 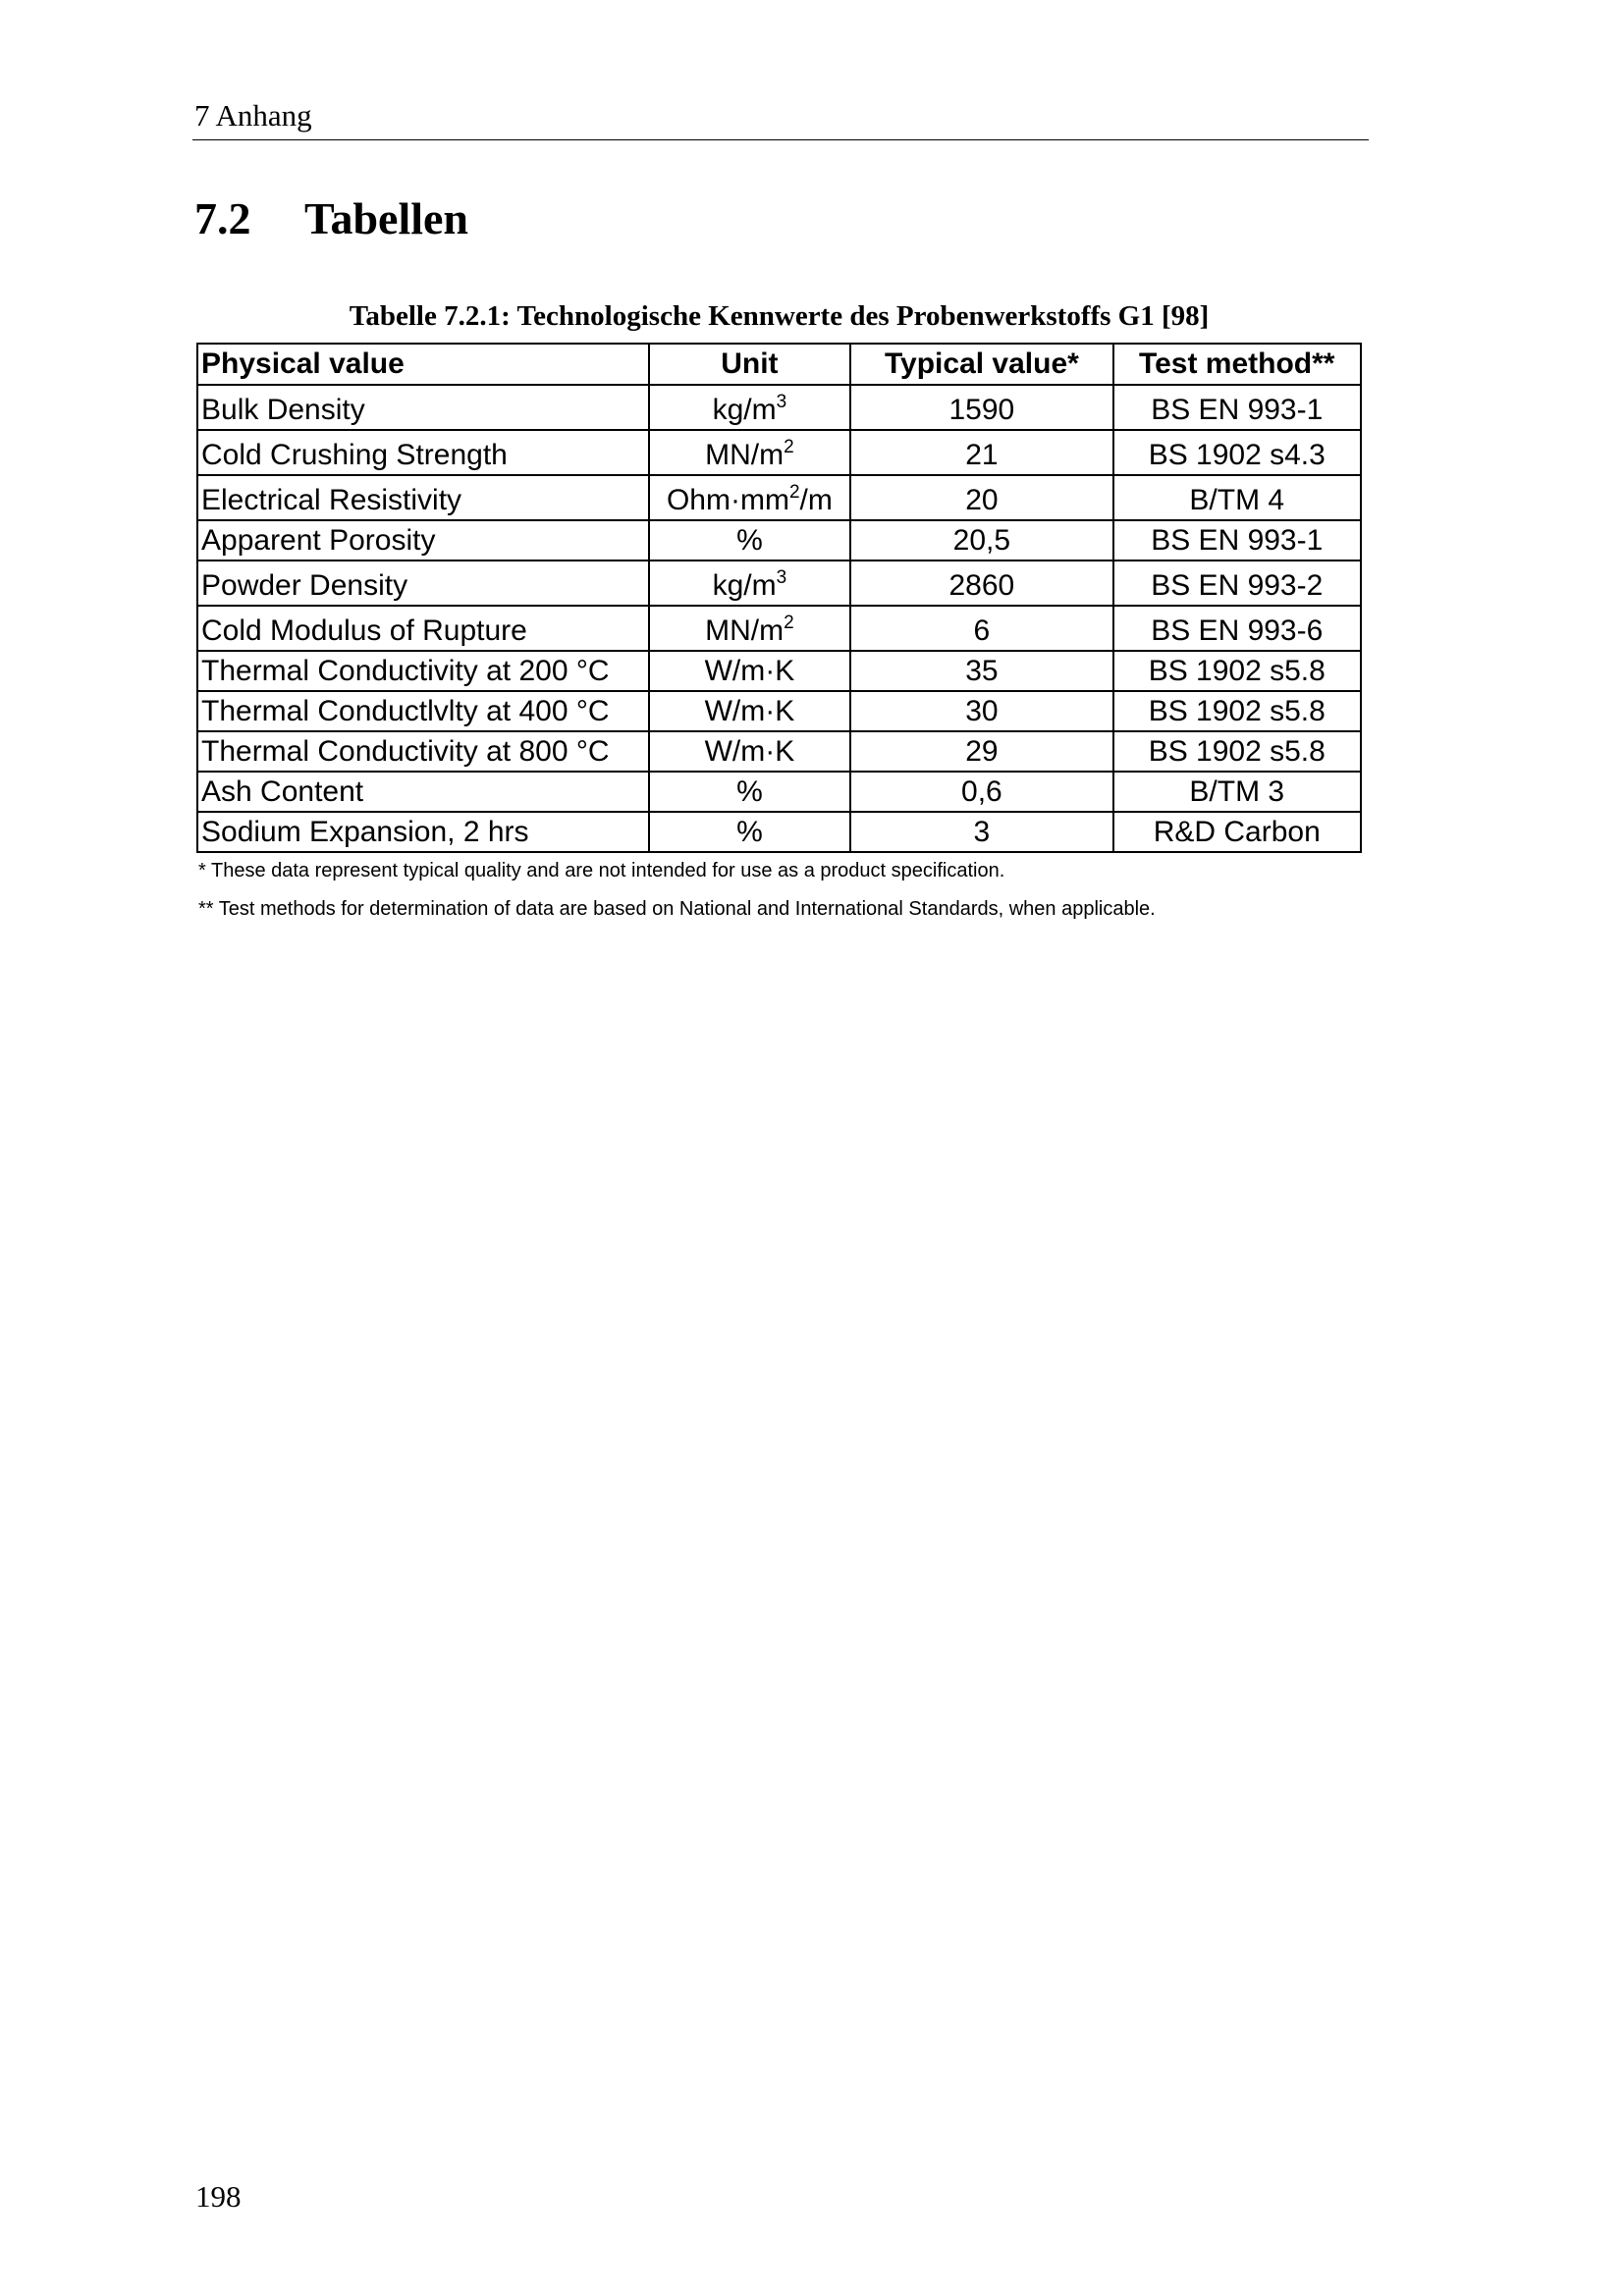 What do you see at coordinates (1237, 584) in the screenshot?
I see `method-cell: BS EN 993-2` at bounding box center [1237, 584].